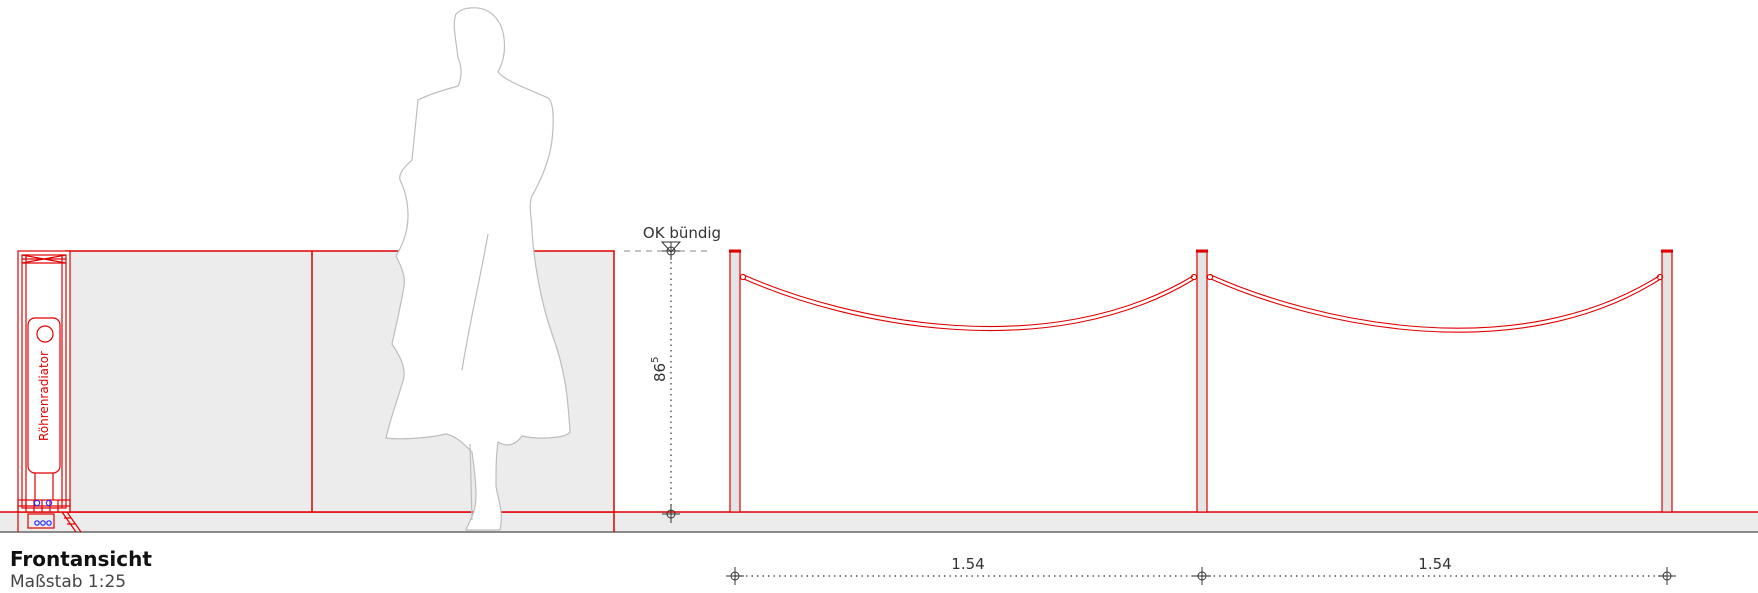 This screenshot has width=1758, height=593. I want to click on span-dimension, so click(1201, 576).